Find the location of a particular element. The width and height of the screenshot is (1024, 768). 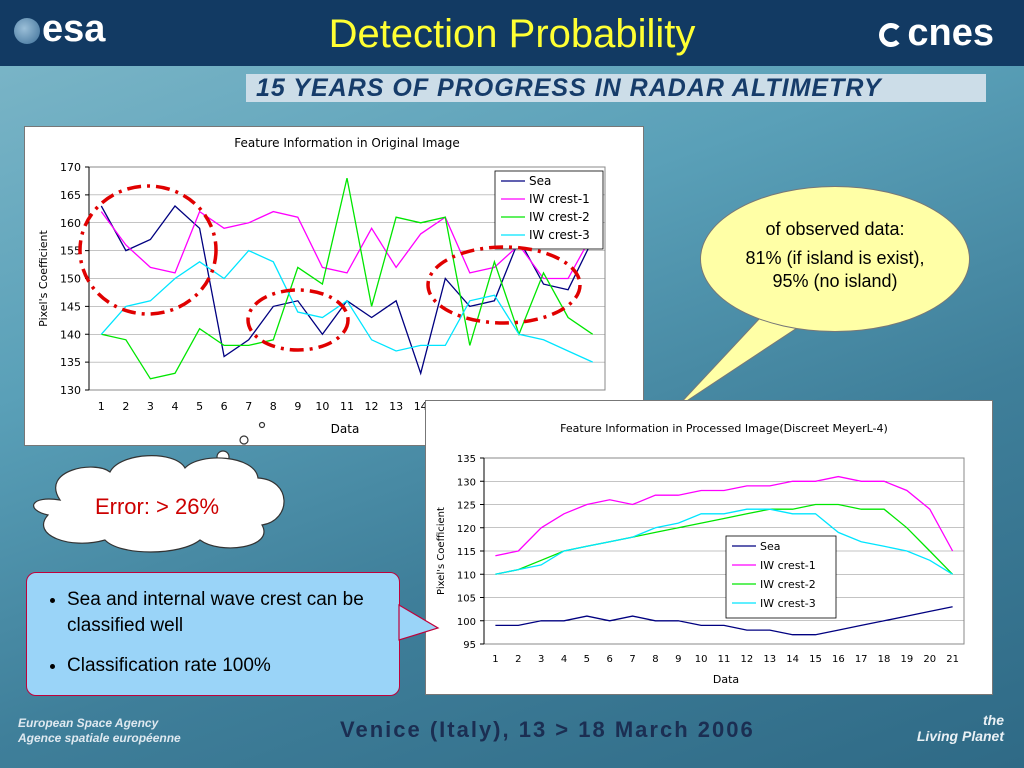

callout-line3: 95% (no island) is located at coordinates (835, 281).